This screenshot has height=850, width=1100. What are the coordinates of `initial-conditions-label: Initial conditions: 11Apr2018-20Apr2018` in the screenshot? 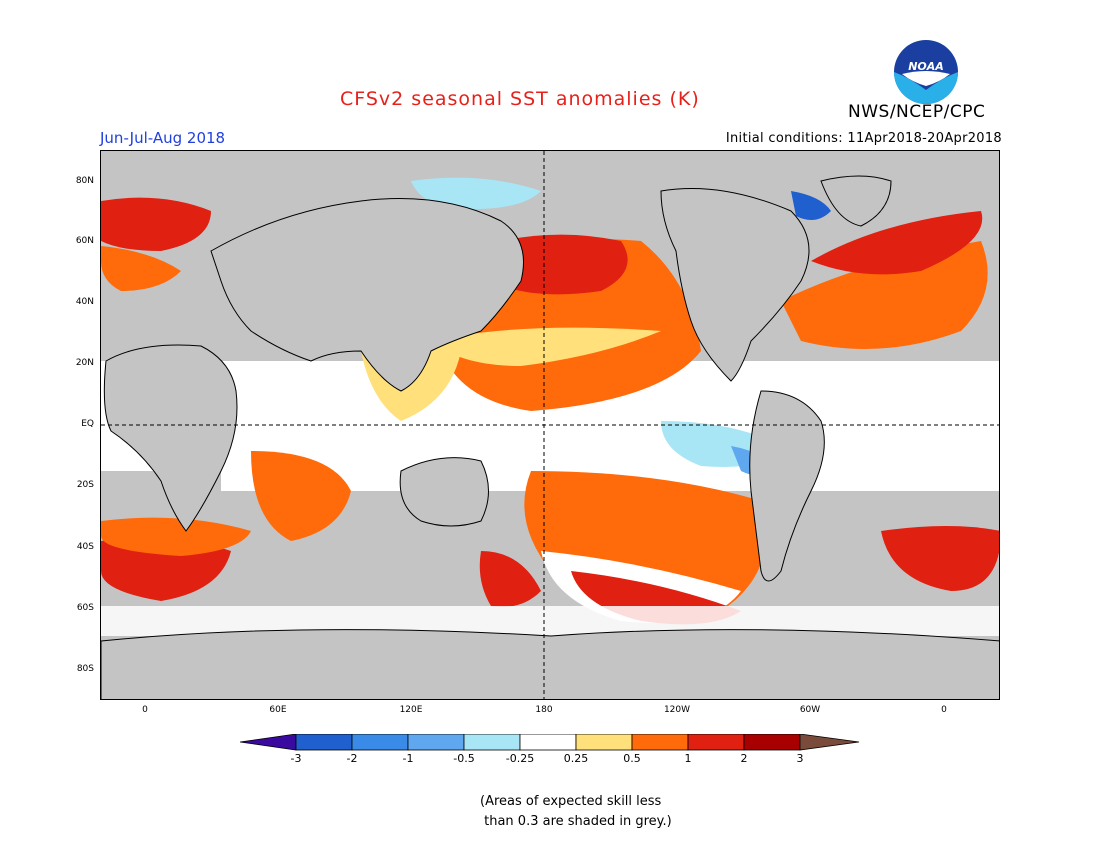 It's located at (863, 138).